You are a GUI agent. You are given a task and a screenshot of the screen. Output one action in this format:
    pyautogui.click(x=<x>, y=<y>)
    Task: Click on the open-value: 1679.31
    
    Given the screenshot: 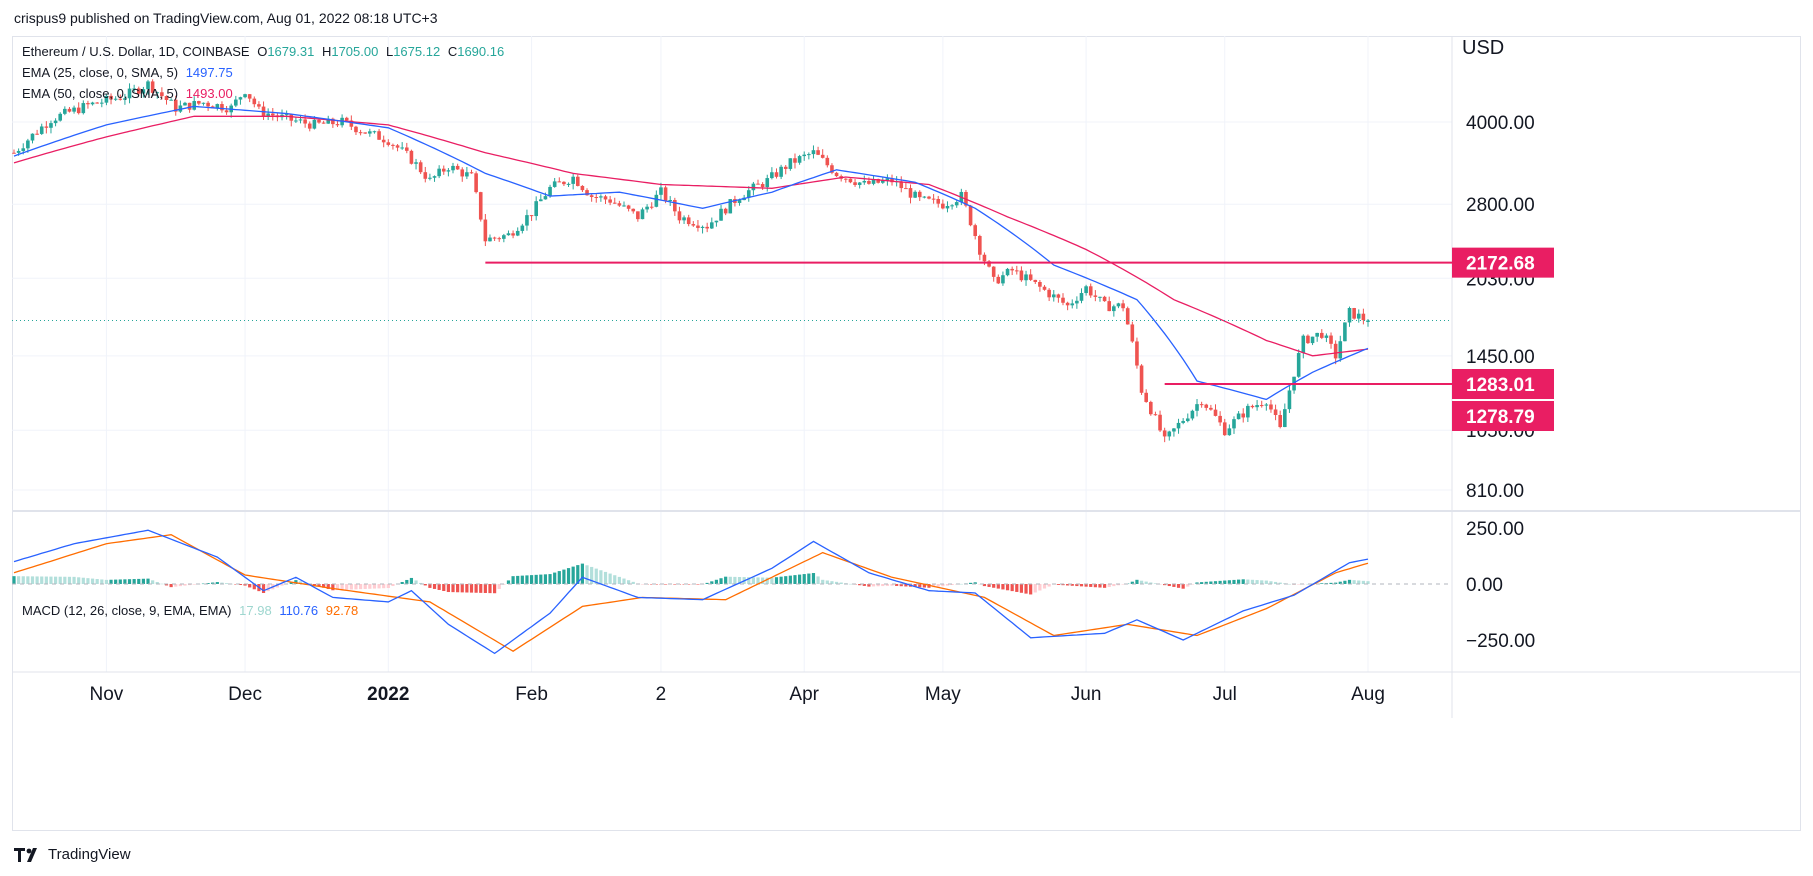 What is the action you would take?
    pyautogui.click(x=291, y=51)
    